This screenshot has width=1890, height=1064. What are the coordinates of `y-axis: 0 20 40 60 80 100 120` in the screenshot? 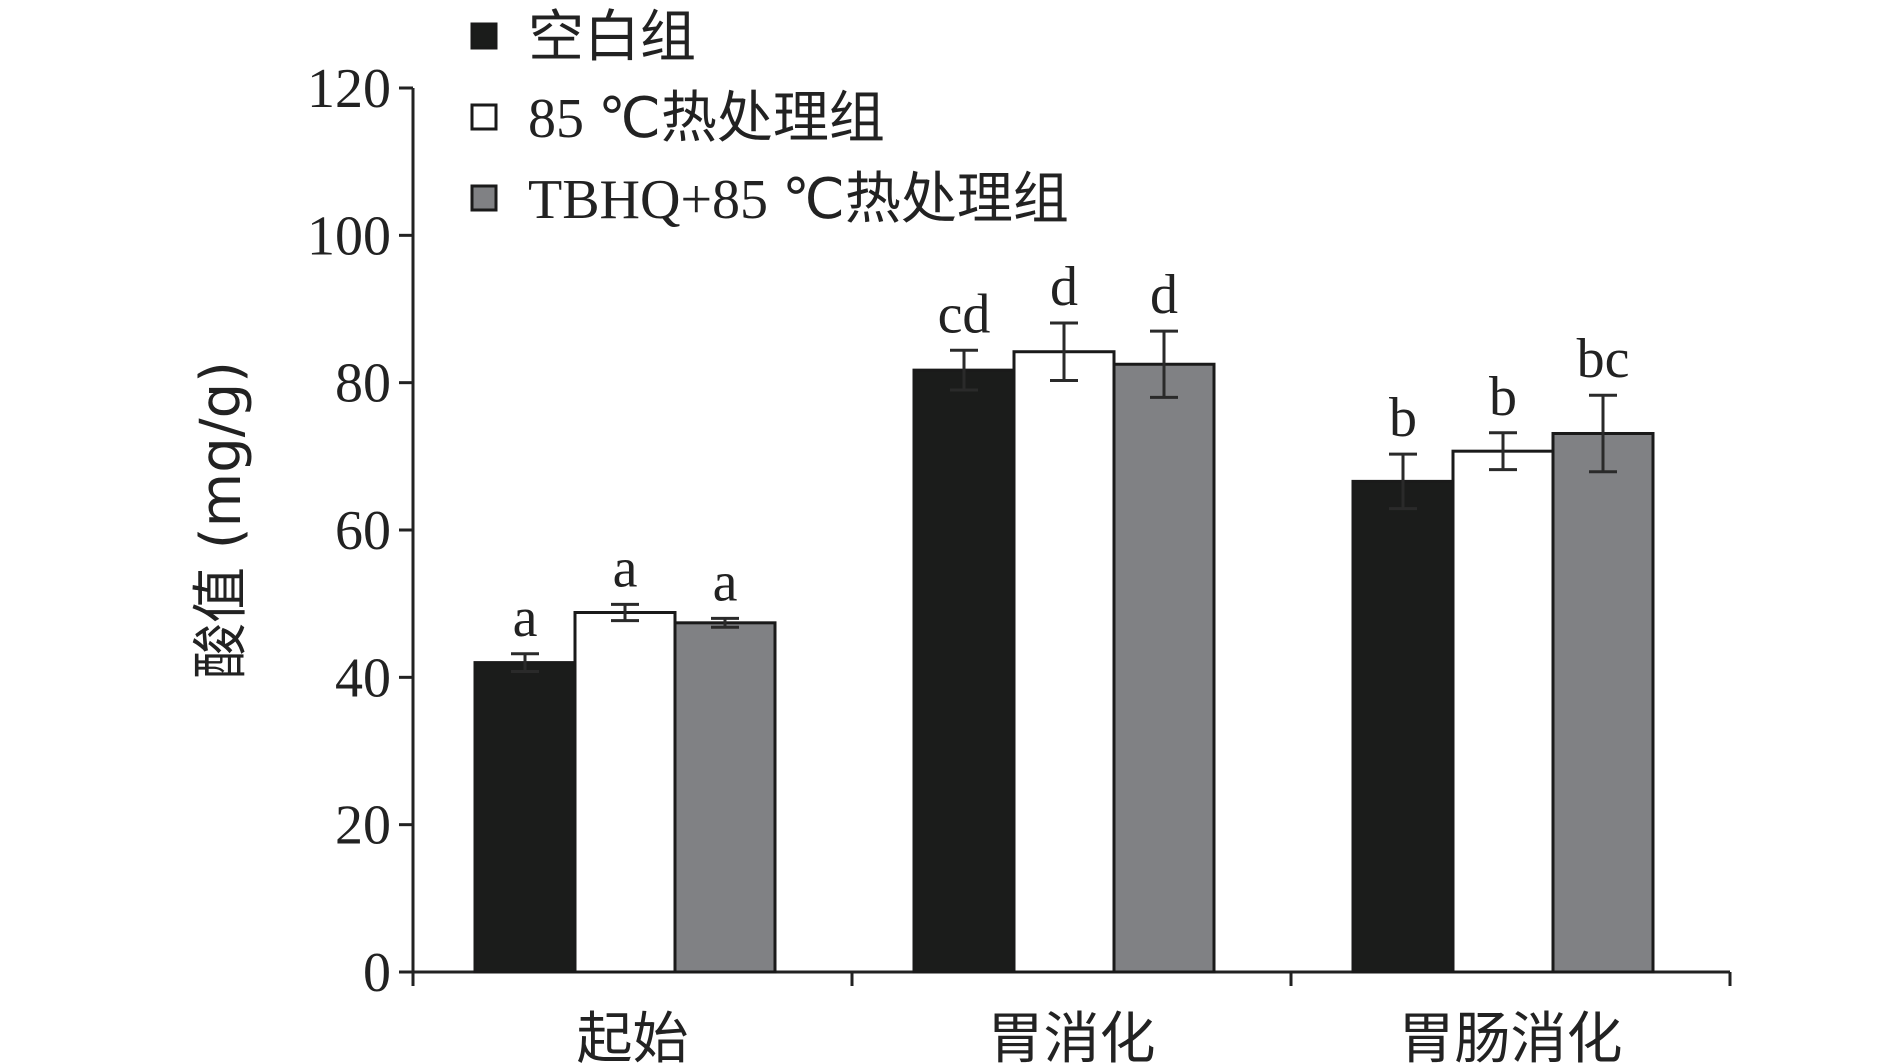 It's located at (361, 531).